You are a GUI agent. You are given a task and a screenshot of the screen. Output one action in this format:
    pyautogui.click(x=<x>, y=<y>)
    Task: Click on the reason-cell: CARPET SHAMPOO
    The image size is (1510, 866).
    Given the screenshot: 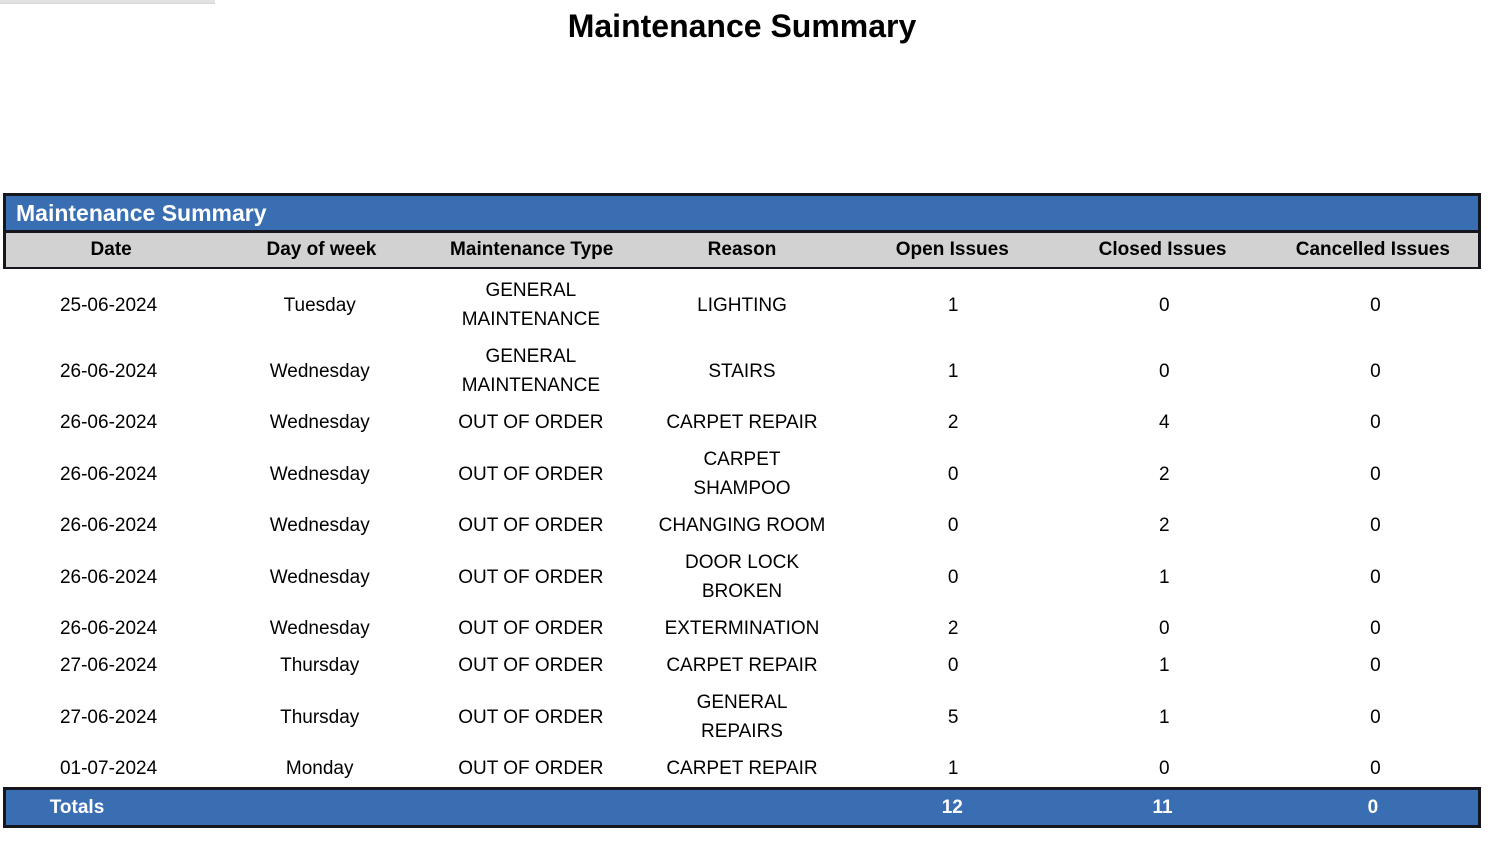 What is the action you would take?
    pyautogui.click(x=742, y=474)
    